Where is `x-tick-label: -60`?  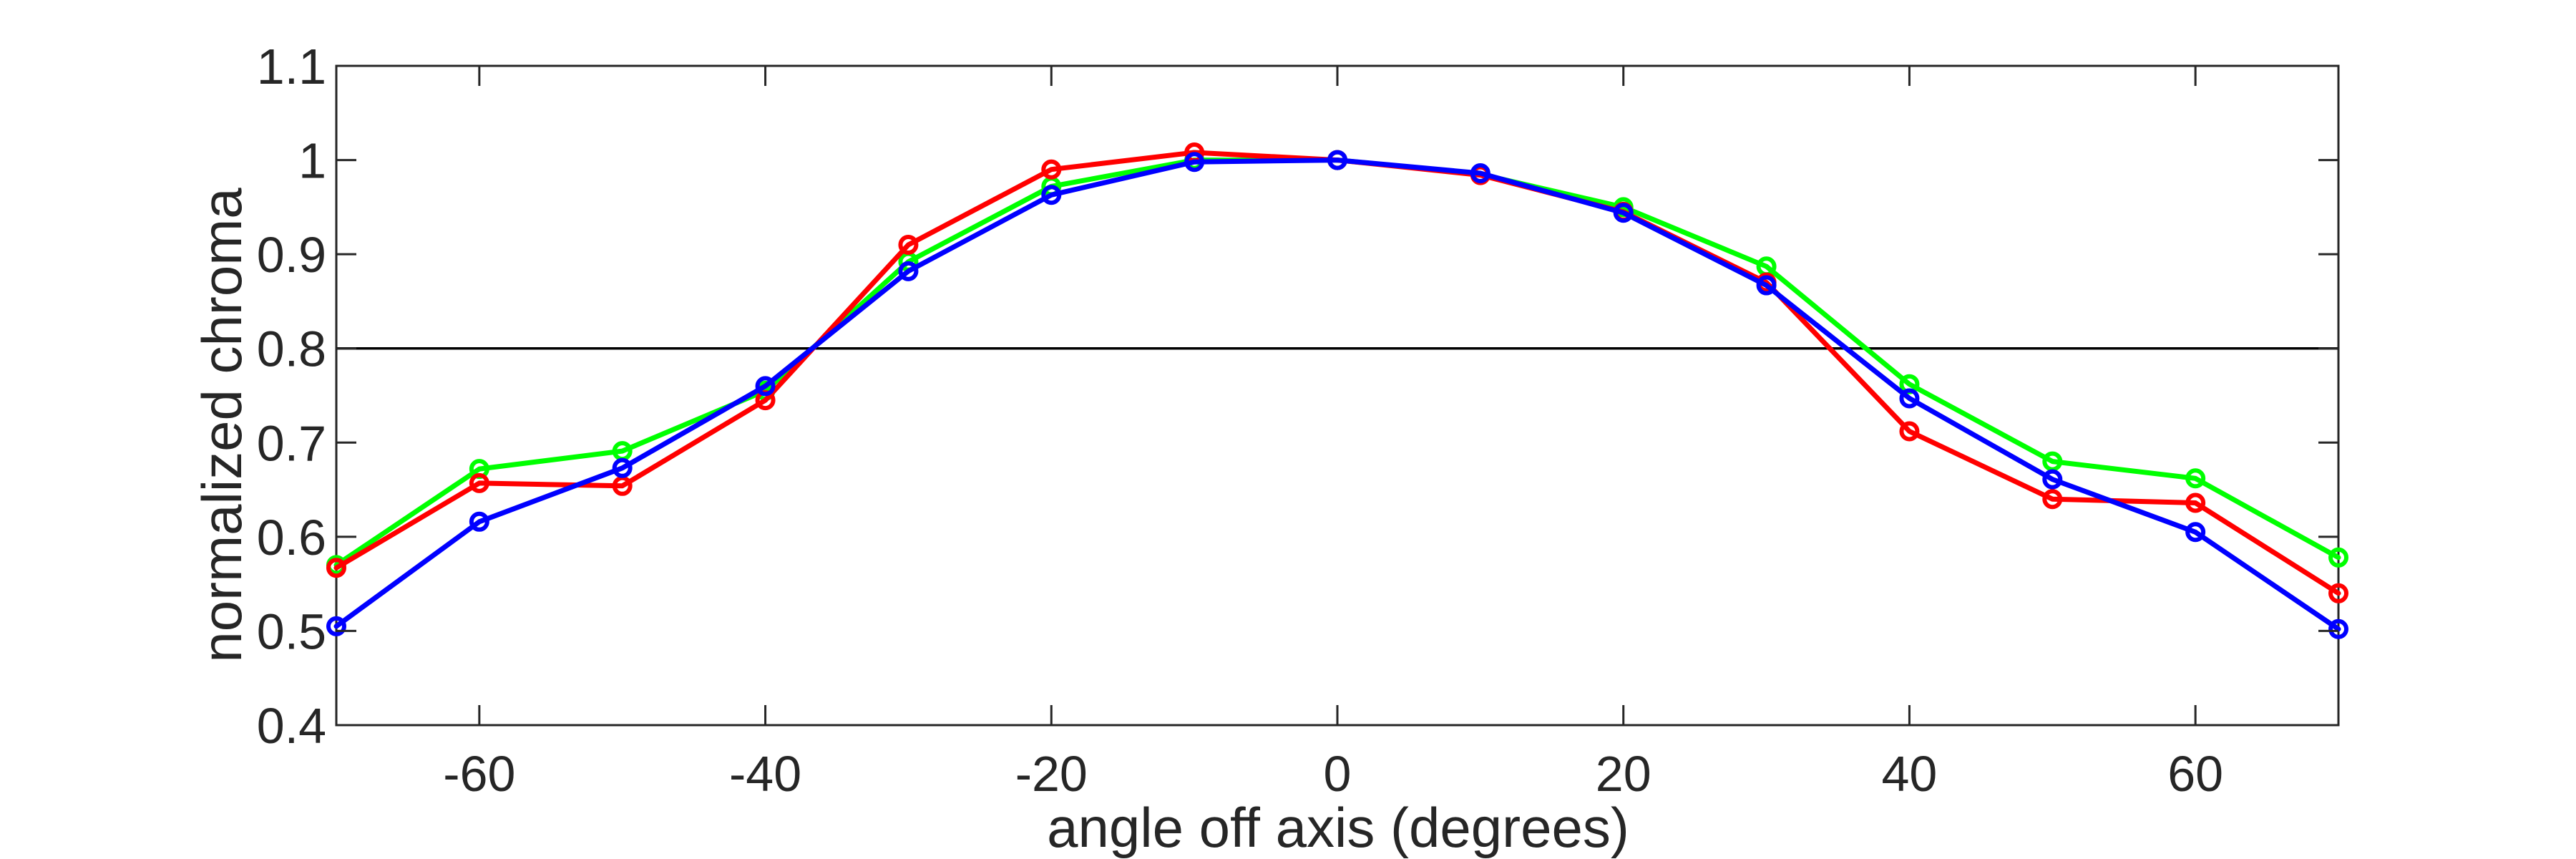
x-tick-label: -60 is located at coordinates (479, 774).